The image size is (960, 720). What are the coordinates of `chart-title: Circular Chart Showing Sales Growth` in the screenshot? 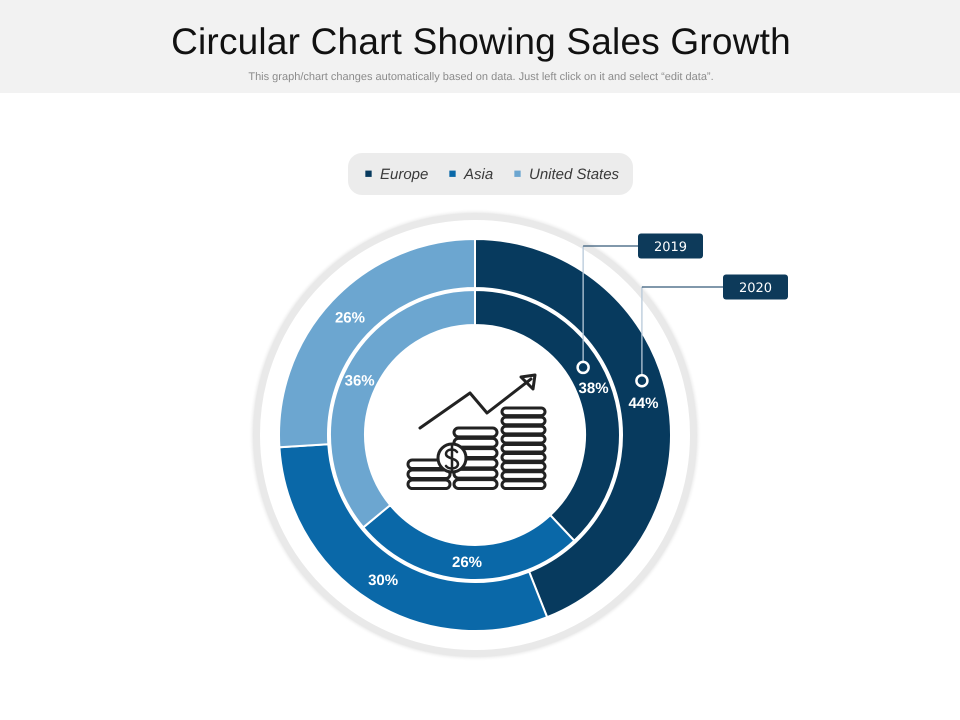 It's located at (481, 42).